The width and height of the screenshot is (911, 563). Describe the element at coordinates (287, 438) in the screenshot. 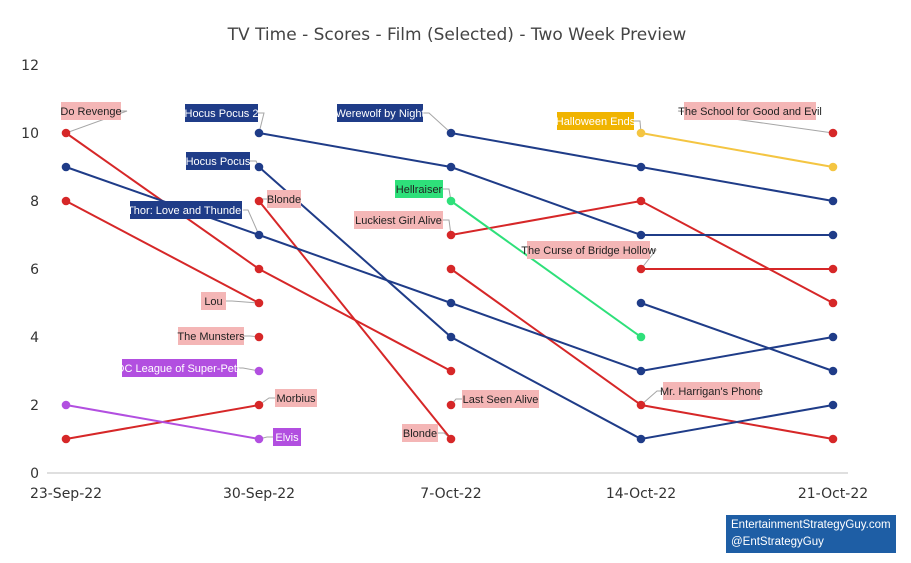

I see `series-label-text: Elvis` at that location.